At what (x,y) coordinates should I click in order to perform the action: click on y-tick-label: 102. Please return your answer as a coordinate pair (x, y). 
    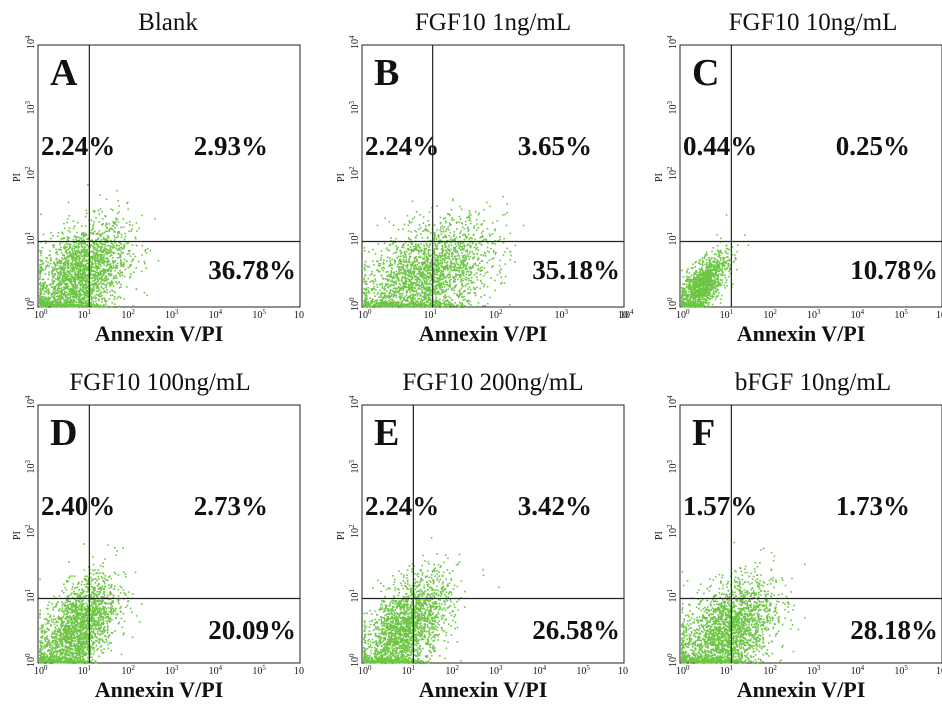
    Looking at the image, I should click on (354, 173).